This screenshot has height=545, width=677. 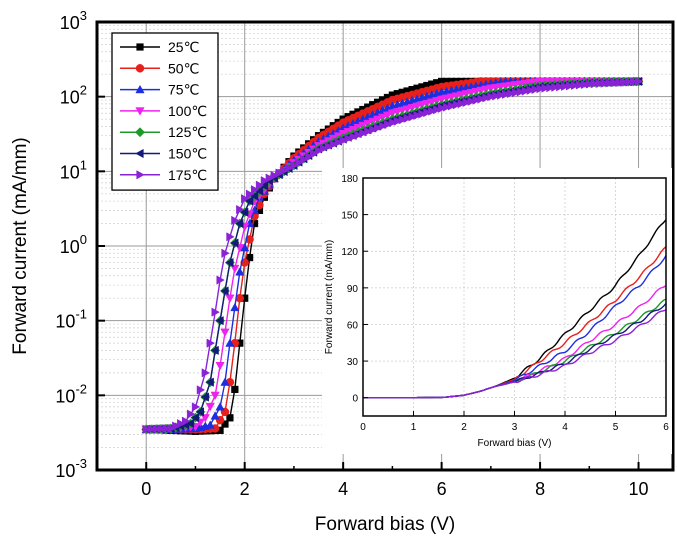 What do you see at coordinates (159, 90) in the screenshot?
I see `legend-item: 75℃` at bounding box center [159, 90].